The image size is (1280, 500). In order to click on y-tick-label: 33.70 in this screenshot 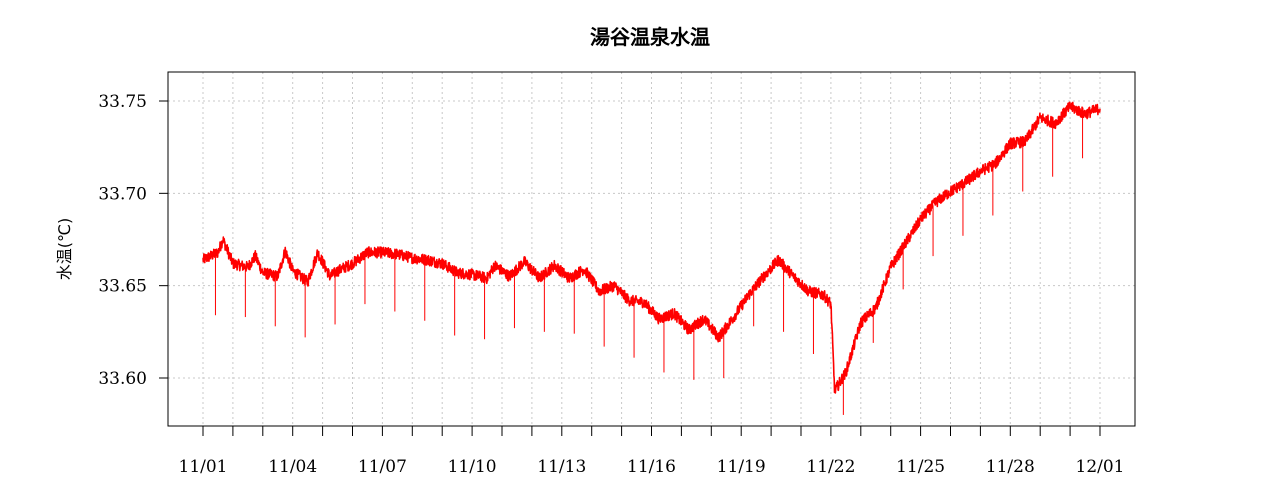, I will do `click(122, 194)`.